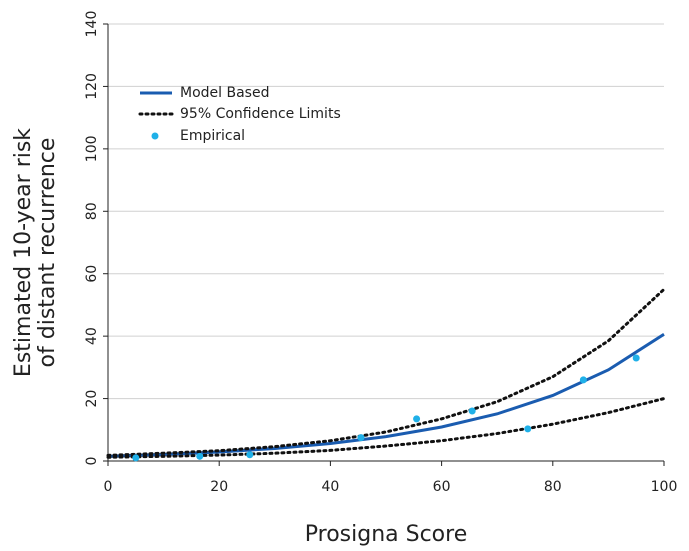 This screenshot has width=689, height=551. I want to click on y-tick-label: 20, so click(92, 399).